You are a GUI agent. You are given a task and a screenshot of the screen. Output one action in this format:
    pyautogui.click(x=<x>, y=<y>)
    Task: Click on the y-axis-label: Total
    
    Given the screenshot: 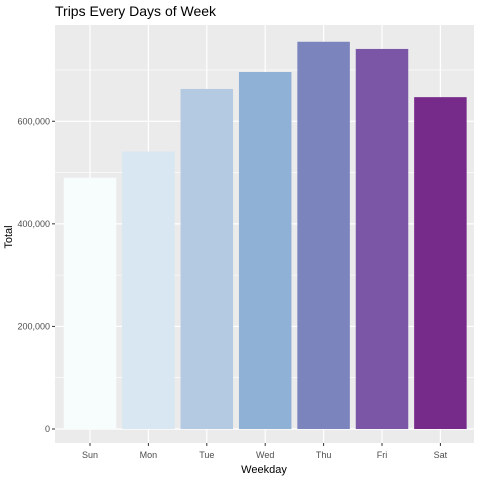 What is the action you would take?
    pyautogui.click(x=9, y=236)
    